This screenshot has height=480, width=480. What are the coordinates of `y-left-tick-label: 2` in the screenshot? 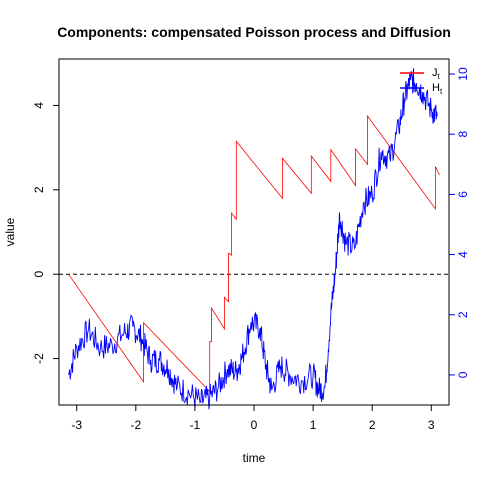 It's located at (39, 189).